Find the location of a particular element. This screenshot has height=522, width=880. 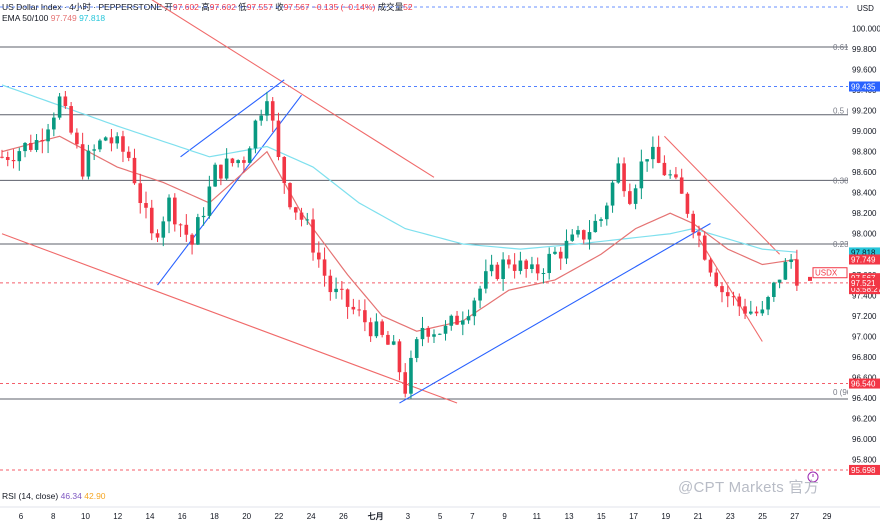

time-tick-22: 23 is located at coordinates (730, 516).